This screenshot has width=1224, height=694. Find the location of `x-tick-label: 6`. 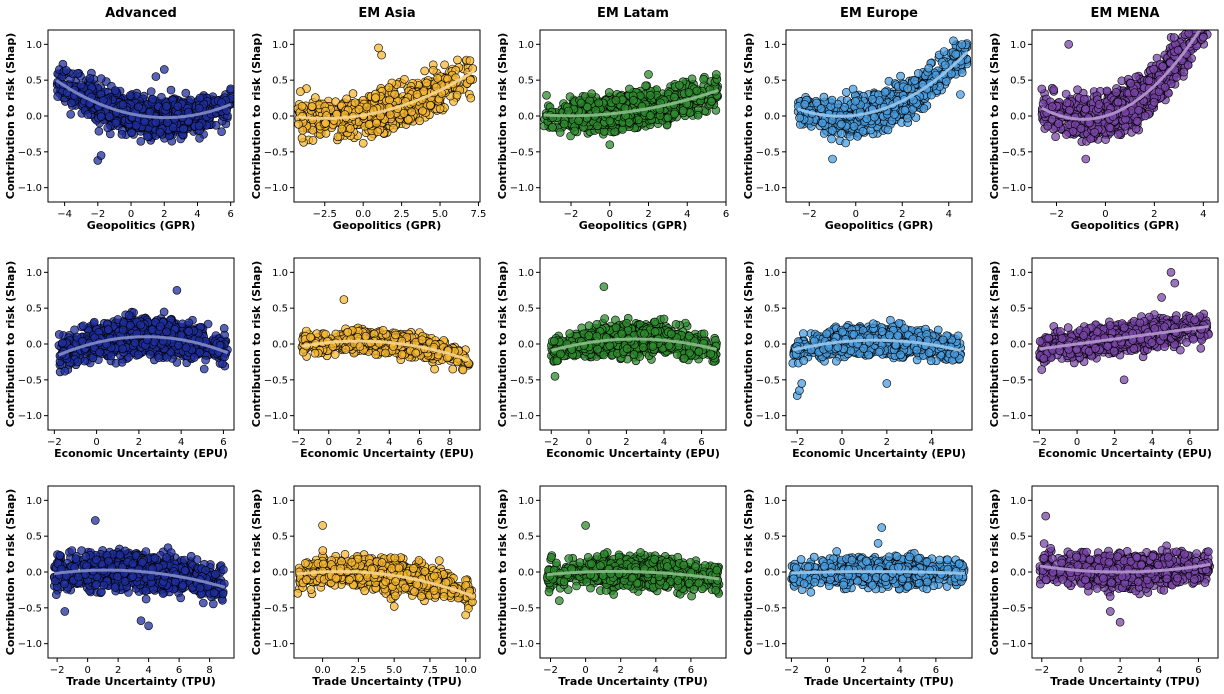

x-tick-label: 6 is located at coordinates (726, 214).